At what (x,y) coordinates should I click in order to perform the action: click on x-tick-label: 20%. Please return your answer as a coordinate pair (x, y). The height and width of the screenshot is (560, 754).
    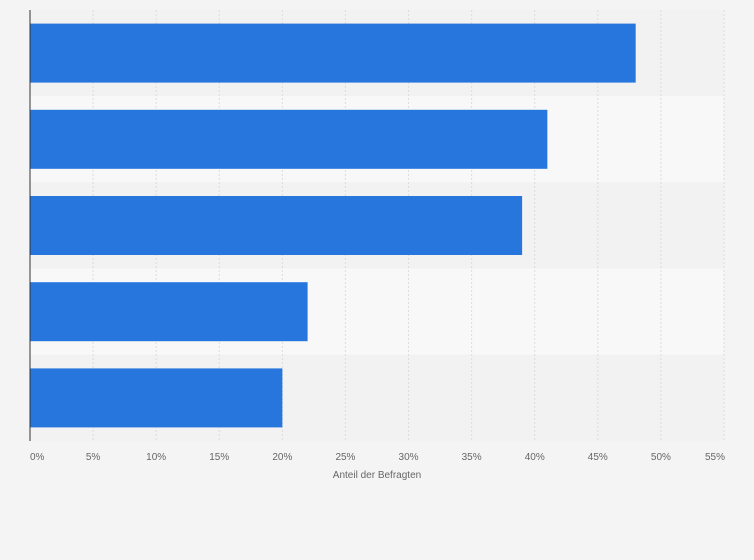
    Looking at the image, I should click on (282, 457).